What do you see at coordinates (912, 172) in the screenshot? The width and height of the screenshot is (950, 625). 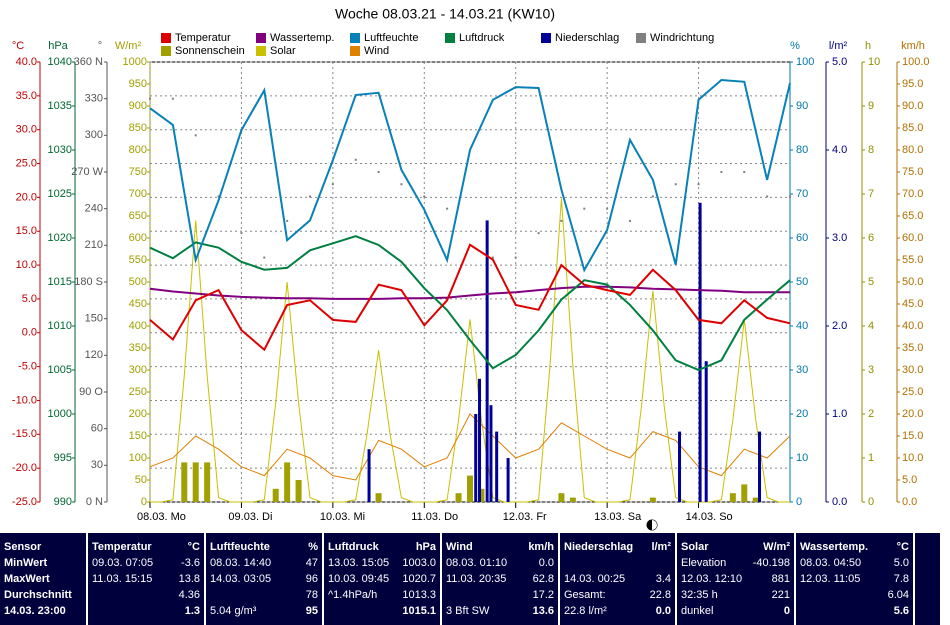 I see `y-tick-label: 75.0` at bounding box center [912, 172].